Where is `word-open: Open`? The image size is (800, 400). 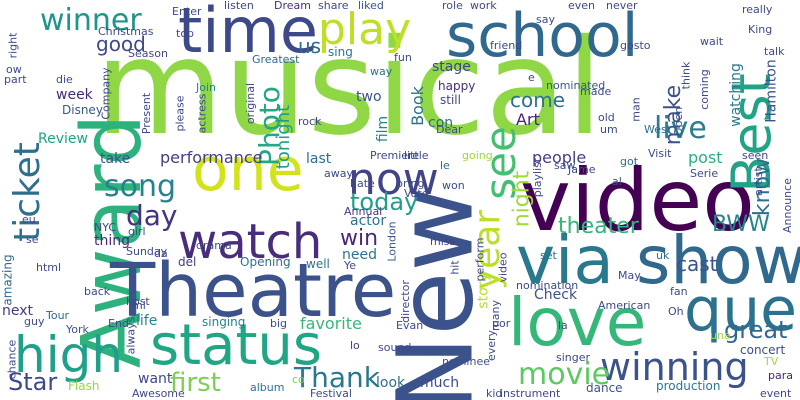
word-open: Open is located at coordinates (679, 121).